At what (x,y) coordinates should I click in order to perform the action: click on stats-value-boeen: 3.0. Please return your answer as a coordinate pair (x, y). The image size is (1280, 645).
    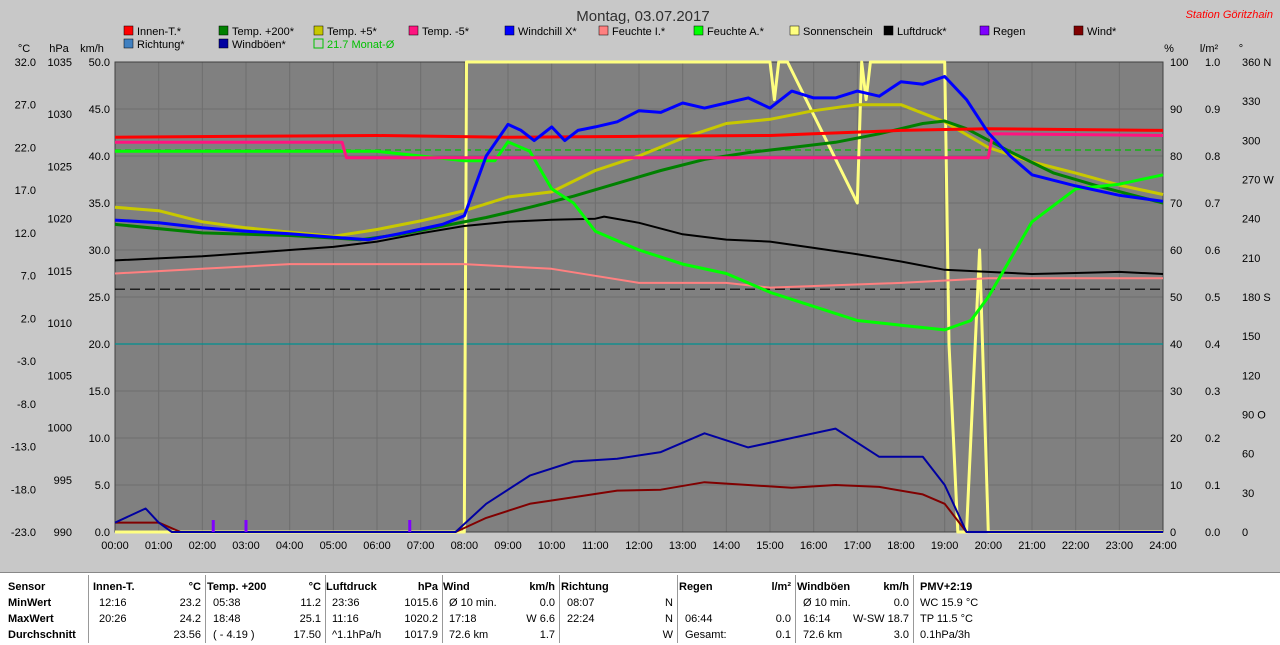
    Looking at the image, I should click on (901, 635).